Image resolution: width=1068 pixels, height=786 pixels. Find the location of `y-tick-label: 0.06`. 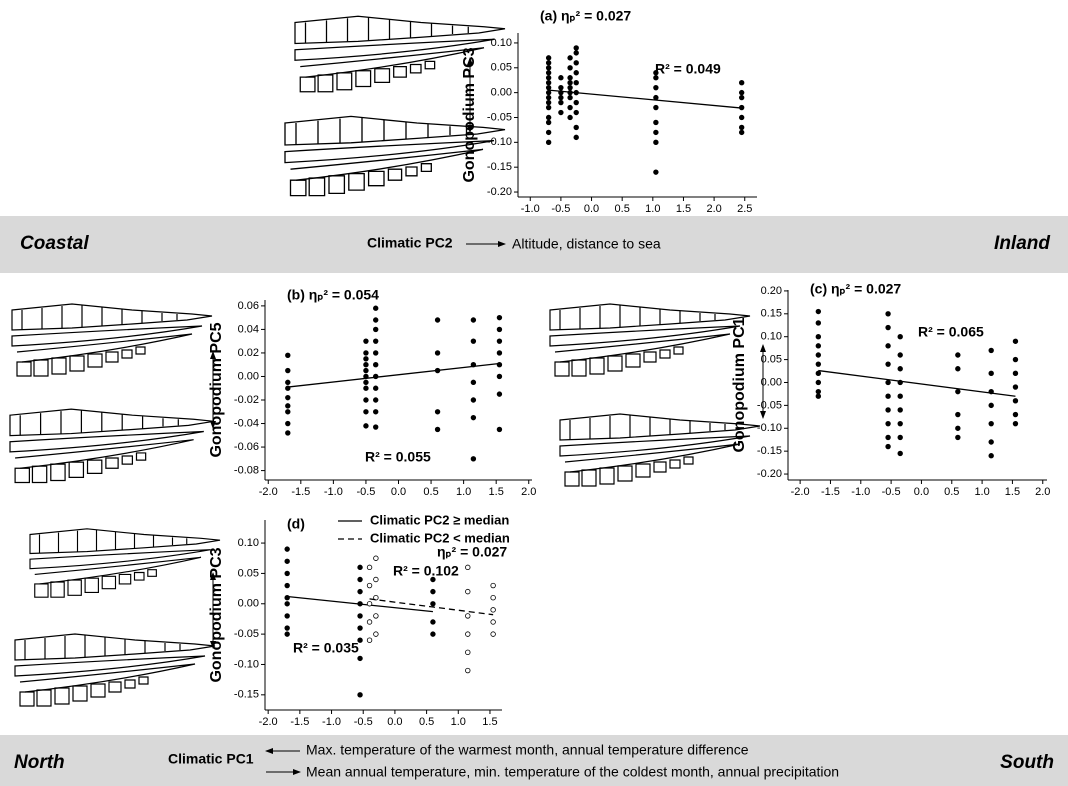

y-tick-label: 0.06 is located at coordinates (248, 306).